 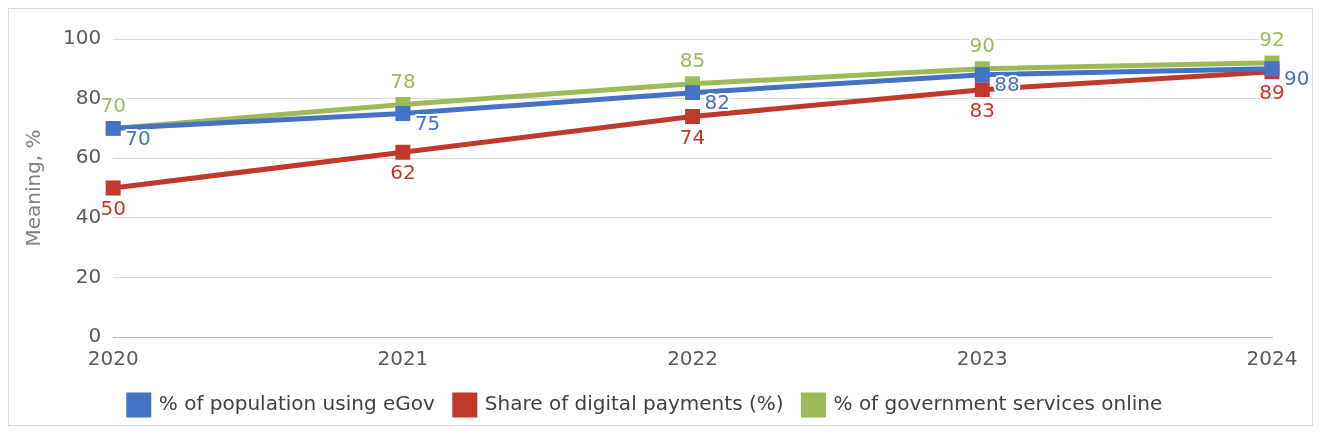 What do you see at coordinates (88, 96) in the screenshot?
I see `y-tick-label: 80` at bounding box center [88, 96].